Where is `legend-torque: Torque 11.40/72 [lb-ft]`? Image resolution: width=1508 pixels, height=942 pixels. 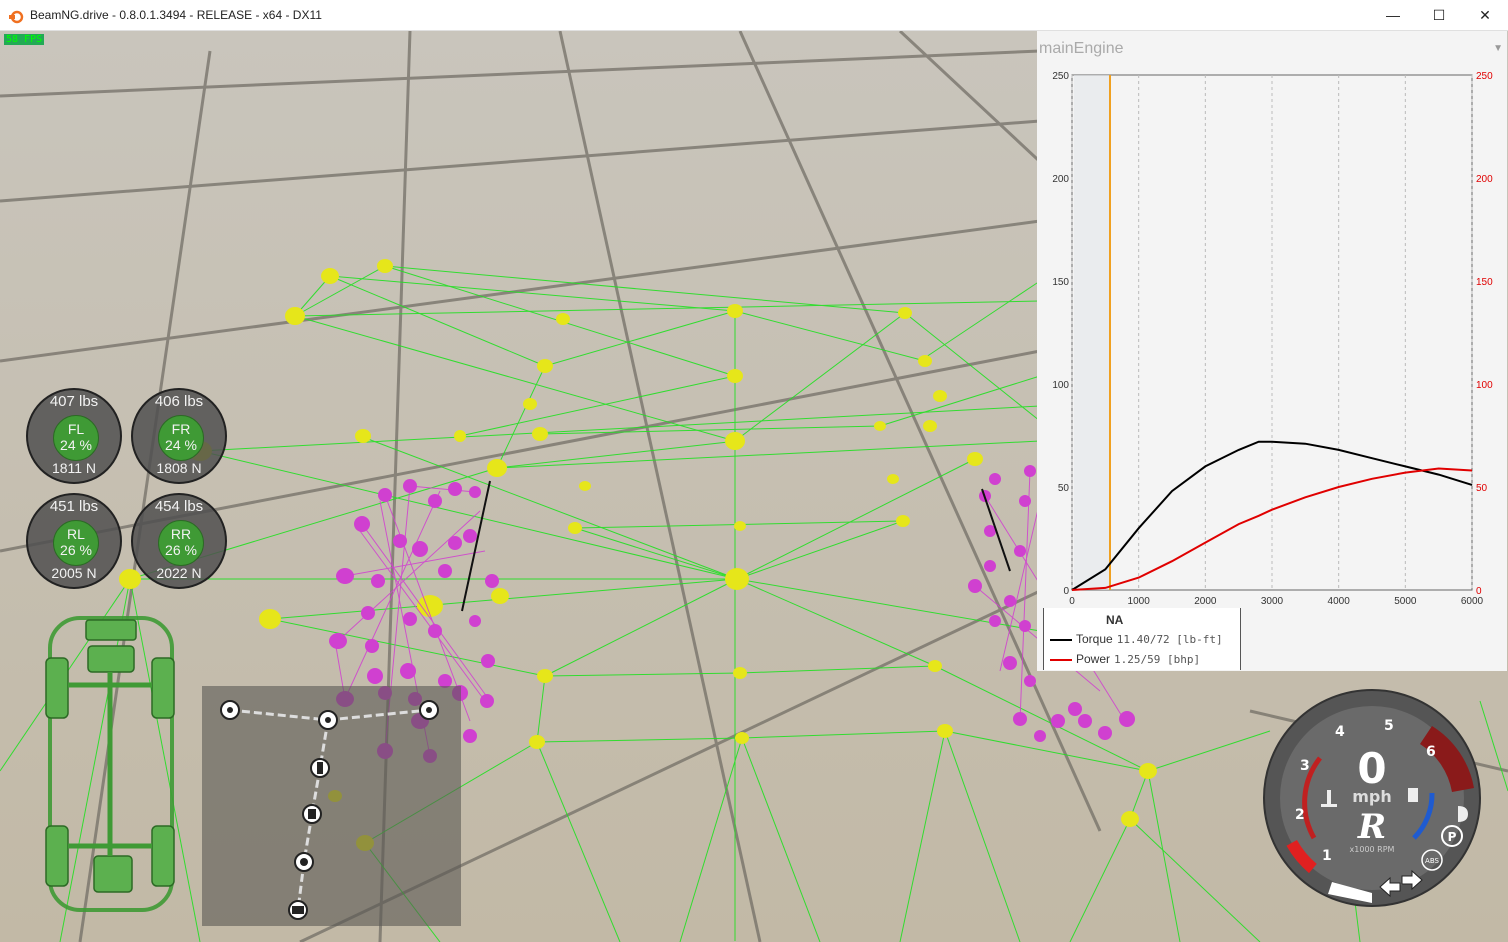 legend-torque: Torque 11.40/72 [lb-ft] is located at coordinates (1136, 639).